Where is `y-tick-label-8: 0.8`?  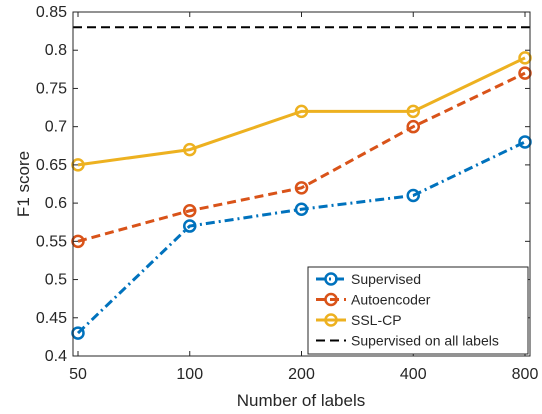
y-tick-label-8: 0.8 is located at coordinates (56, 50).